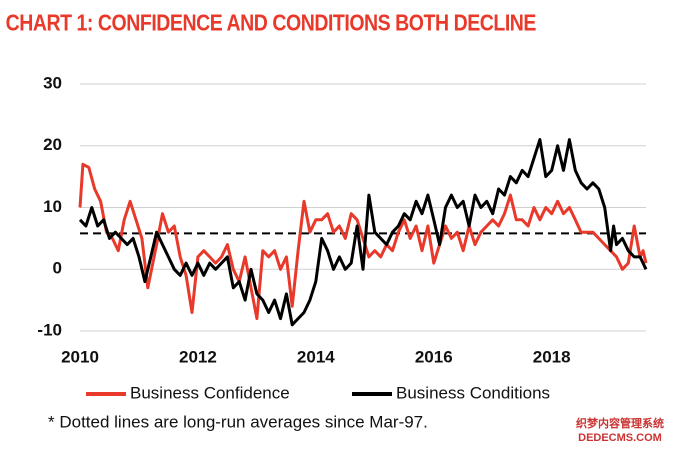 The height and width of the screenshot is (450, 680). Describe the element at coordinates (316, 356) in the screenshot. I see `x-tick-label: 2014` at that location.